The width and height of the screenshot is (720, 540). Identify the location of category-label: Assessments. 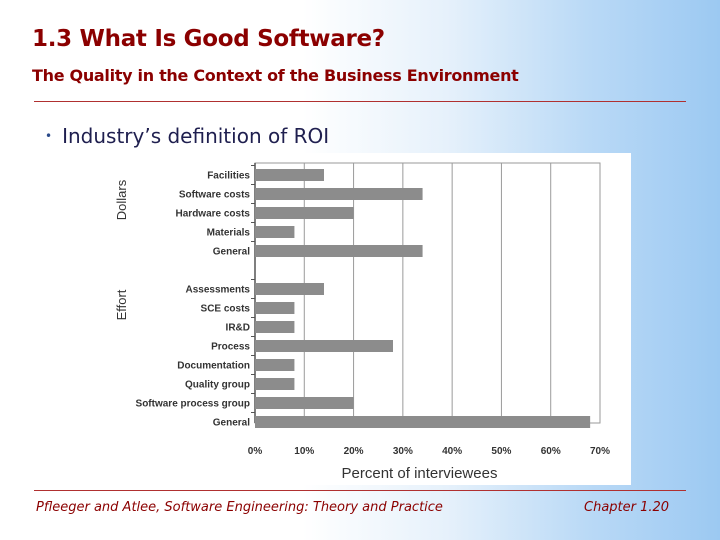
(218, 290).